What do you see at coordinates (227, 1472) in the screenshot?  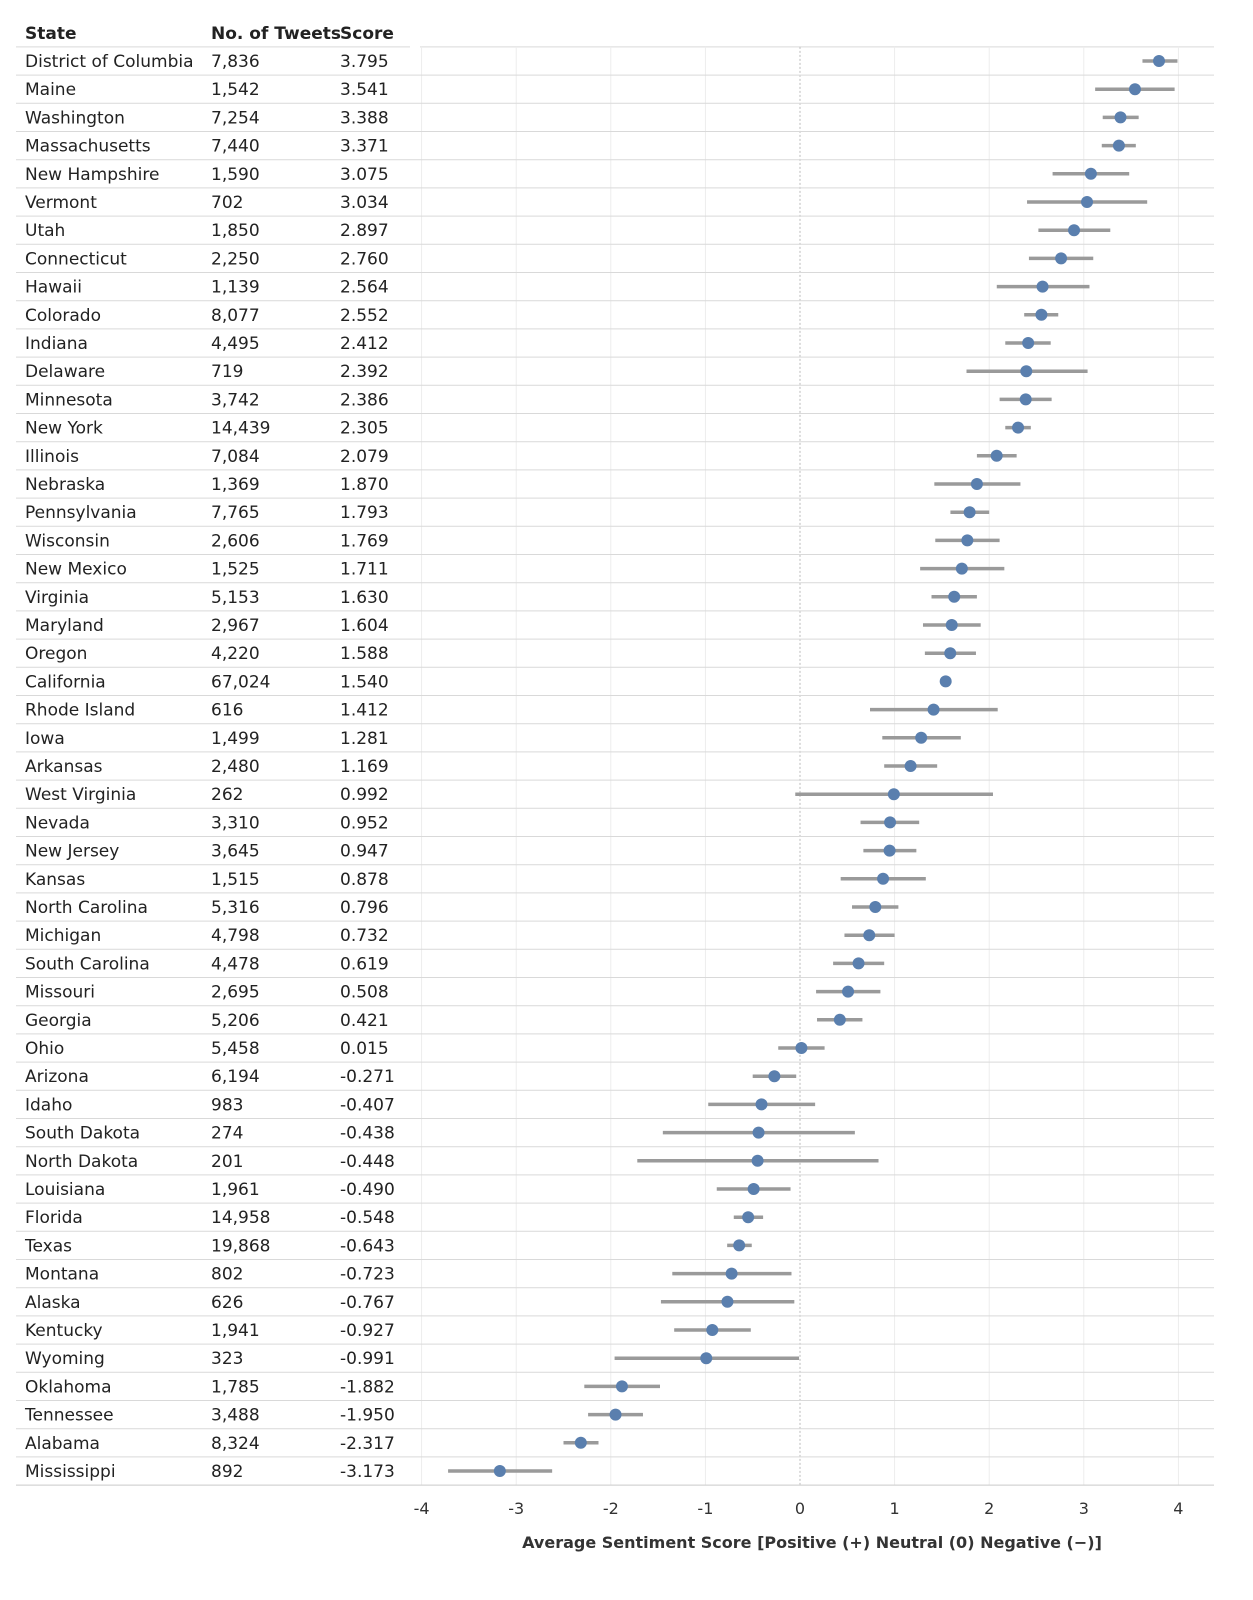 I see `tweet-count: 892` at bounding box center [227, 1472].